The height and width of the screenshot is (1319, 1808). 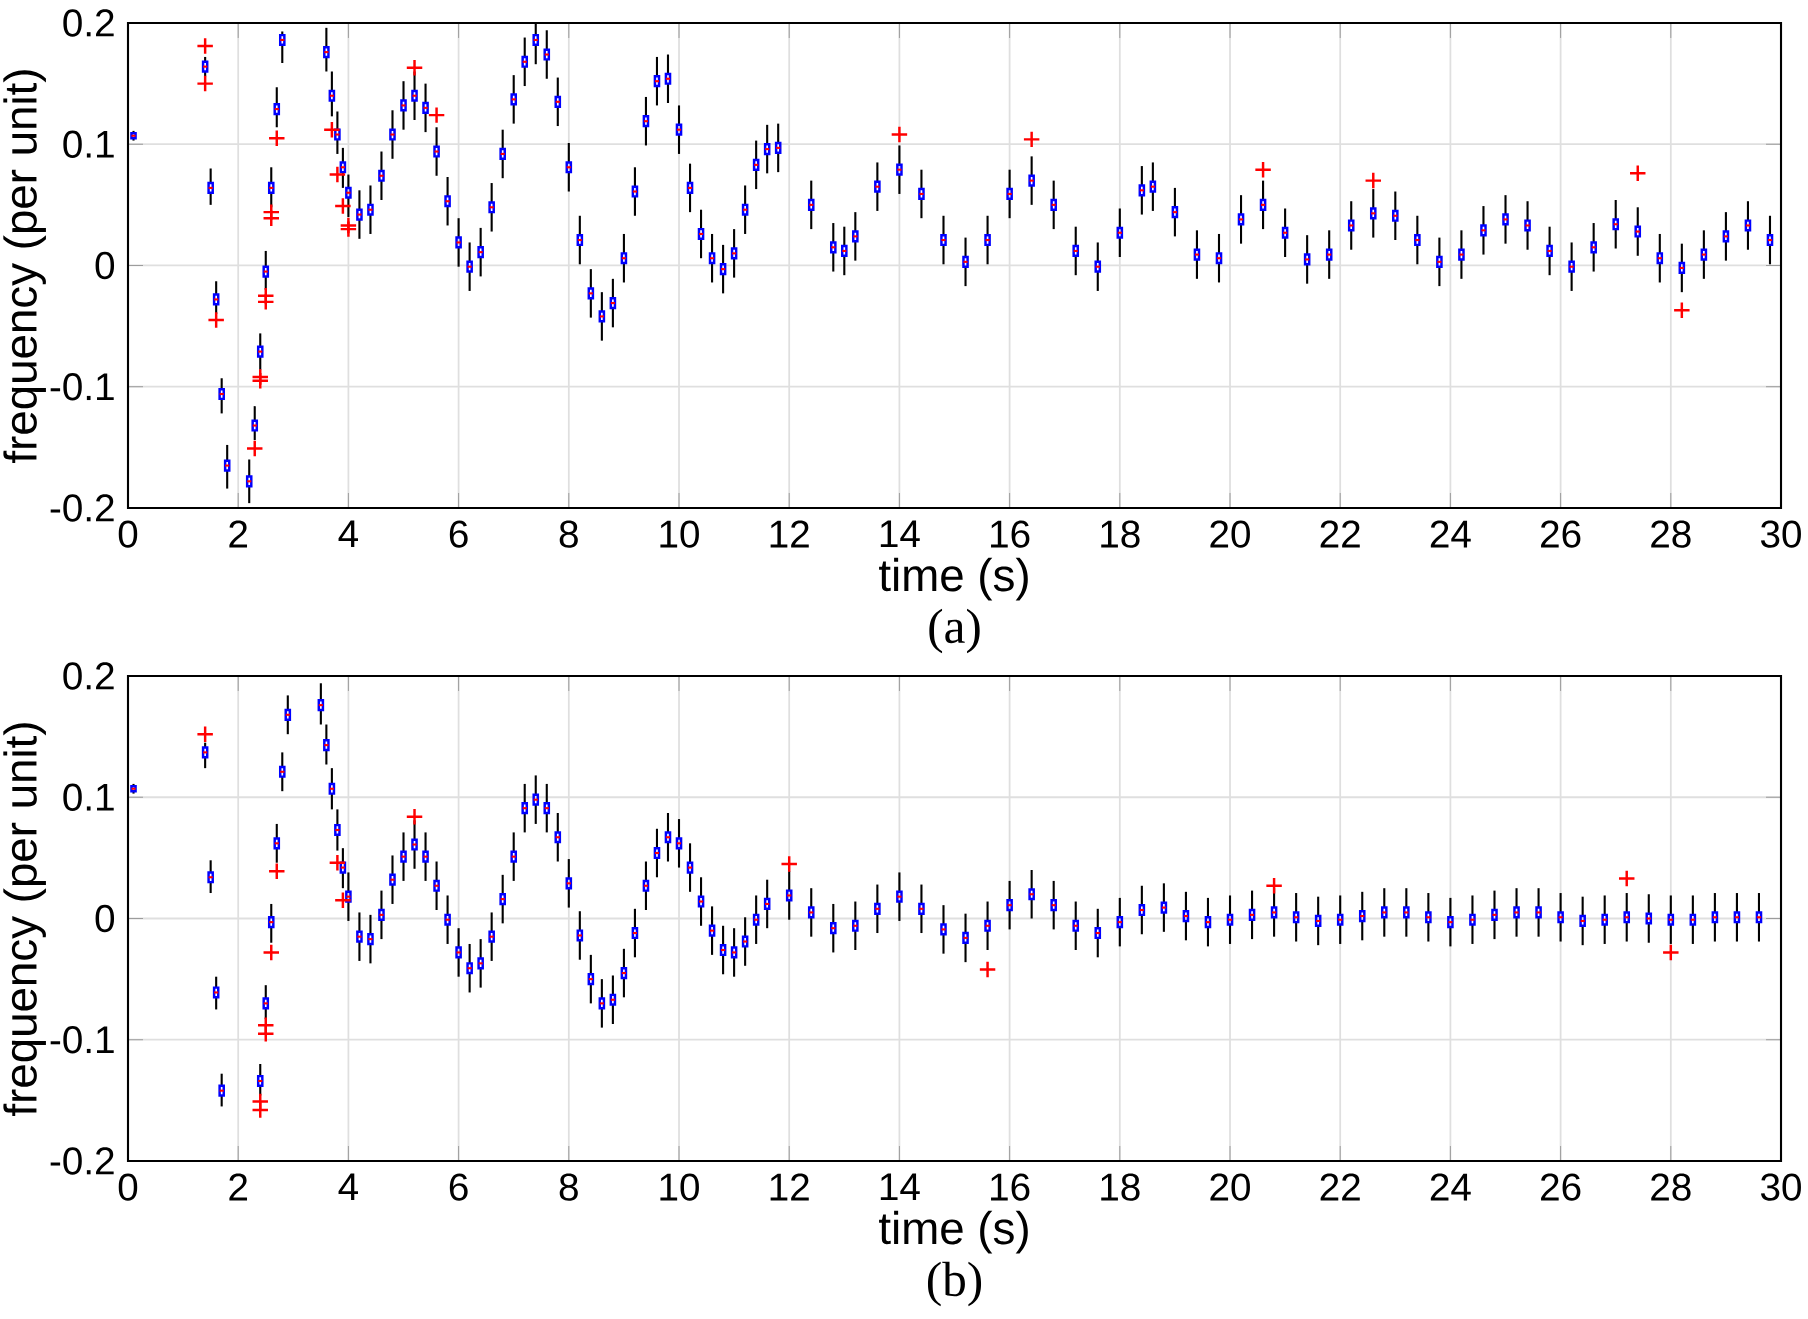 I want to click on text: (a), so click(x=954, y=631).